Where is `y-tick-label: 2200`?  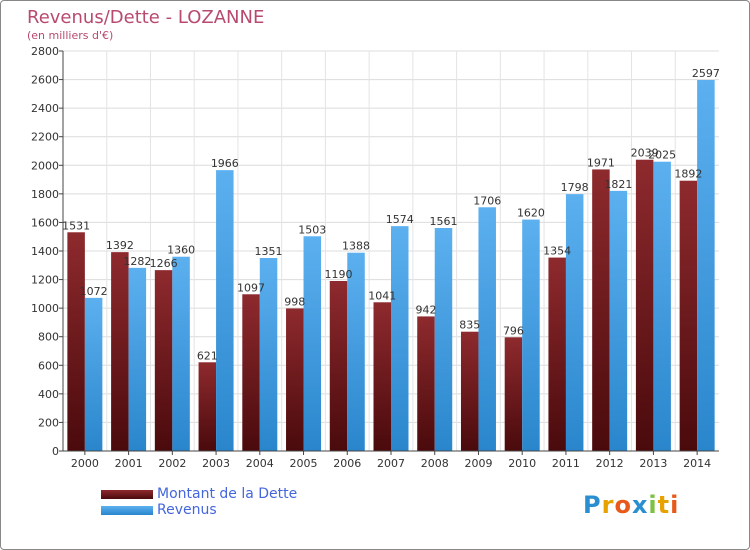
y-tick-label: 2200 is located at coordinates (45, 137).